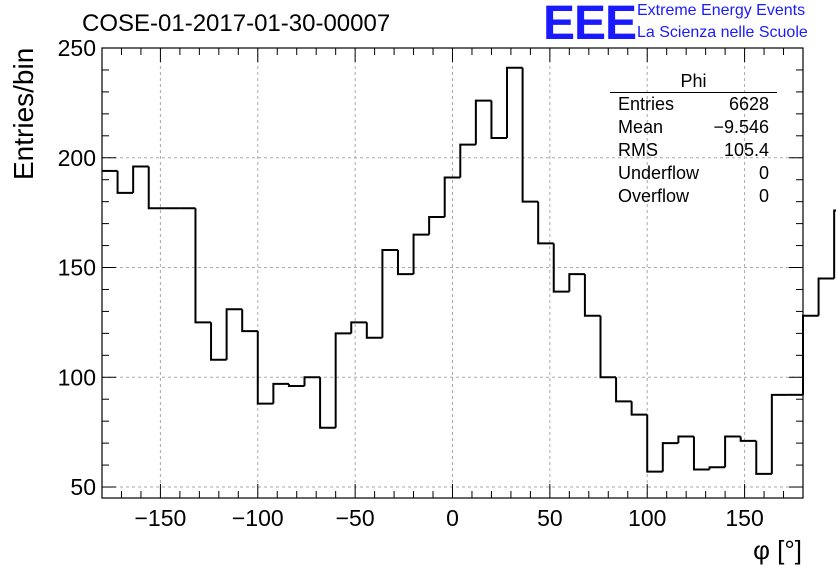  I want to click on eee-logo: EEE, so click(590, 25).